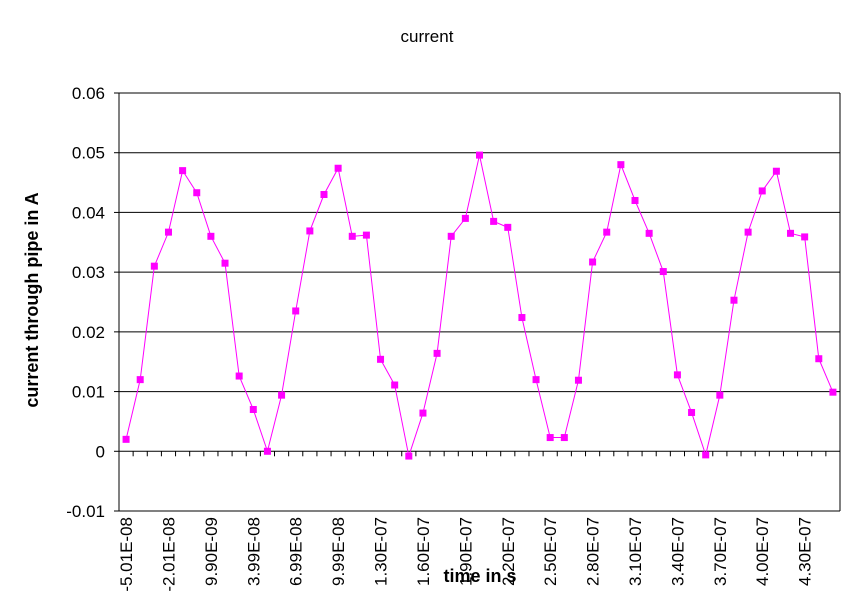  Describe the element at coordinates (126, 554) in the screenshot. I see `x-tick-label: -5.01E-08` at that location.